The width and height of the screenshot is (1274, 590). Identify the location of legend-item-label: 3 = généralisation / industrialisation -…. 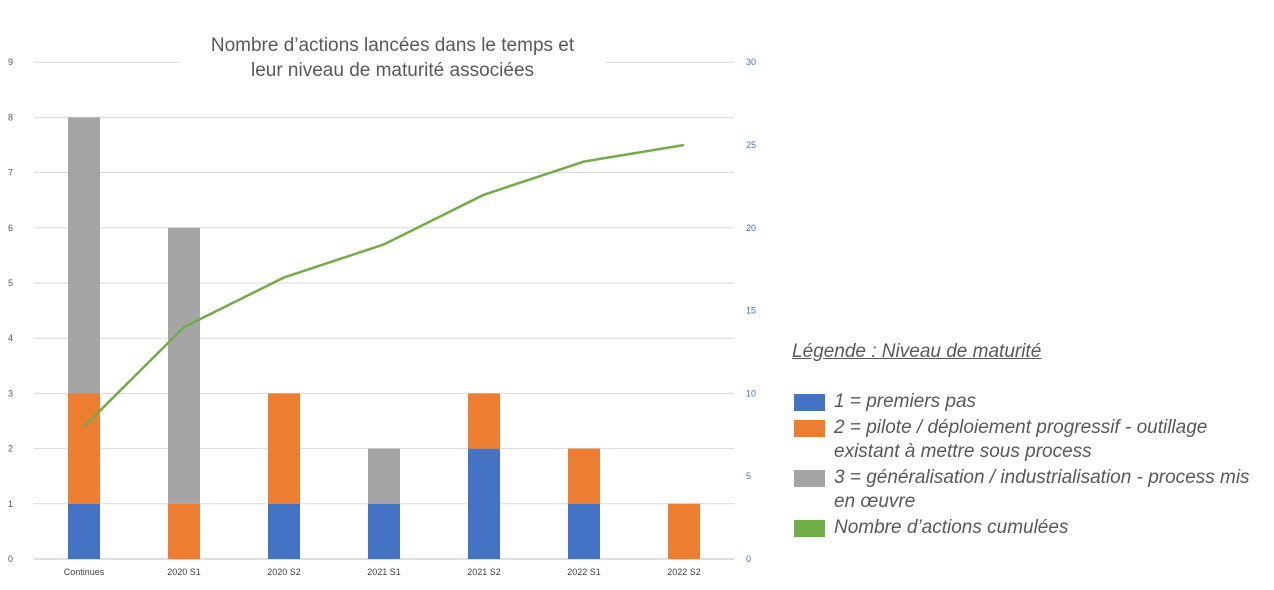
(1042, 489).